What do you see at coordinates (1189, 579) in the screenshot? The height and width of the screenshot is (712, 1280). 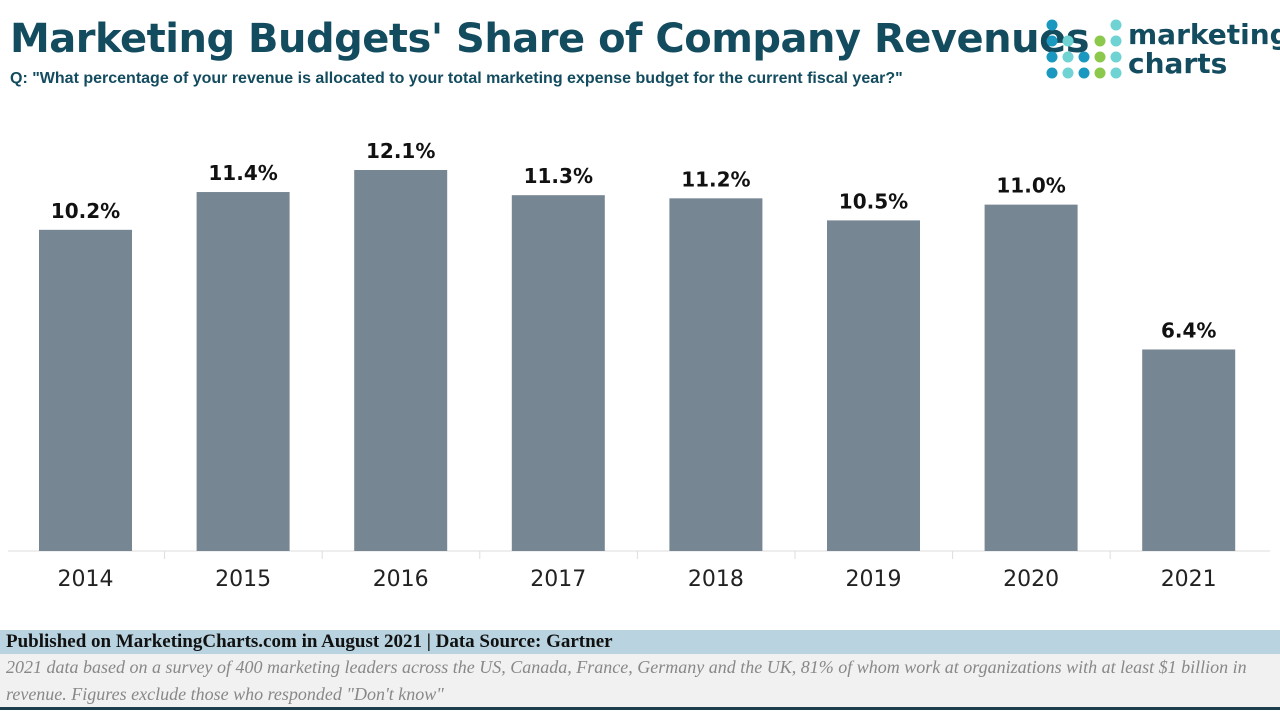 I see `x-tick-label: 2021` at bounding box center [1189, 579].